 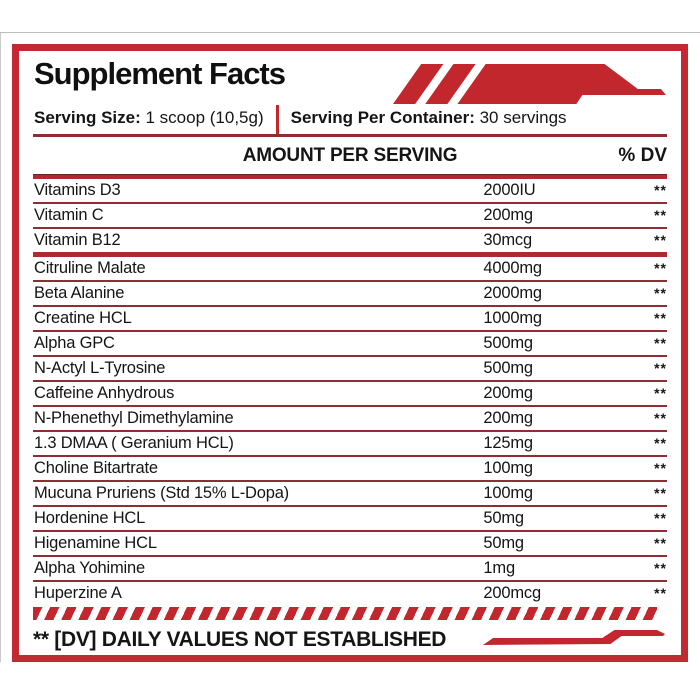 What do you see at coordinates (90, 518) in the screenshot?
I see `ingredient-name: Hordenine HCL` at bounding box center [90, 518].